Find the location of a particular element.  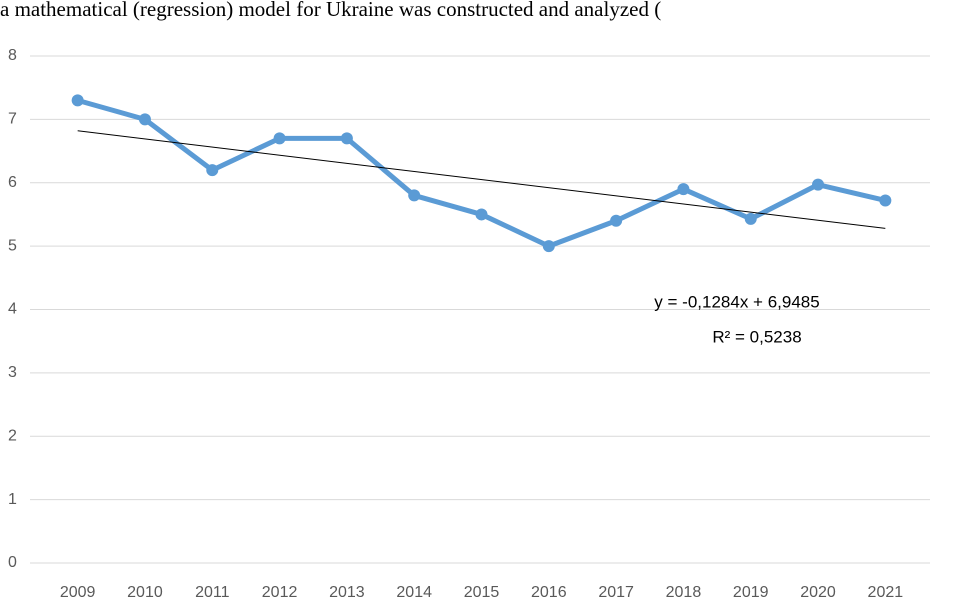

r-squared-label: R² = 0,5238 is located at coordinates (756, 336).